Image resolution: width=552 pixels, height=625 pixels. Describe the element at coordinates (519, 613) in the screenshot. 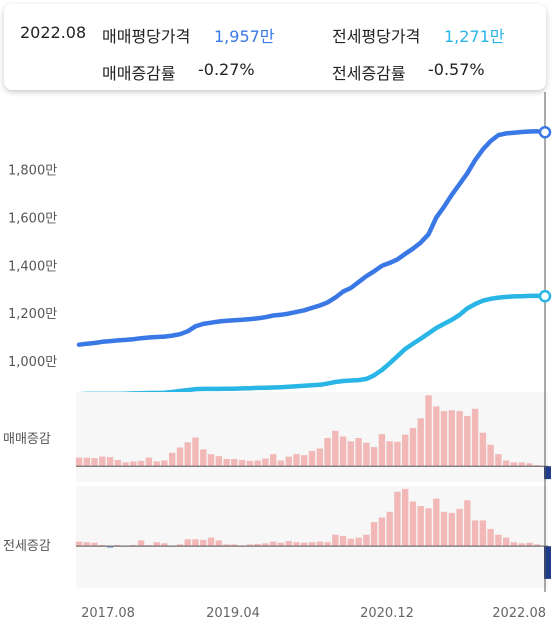

I see `x-tick-label: 2022.08` at that location.